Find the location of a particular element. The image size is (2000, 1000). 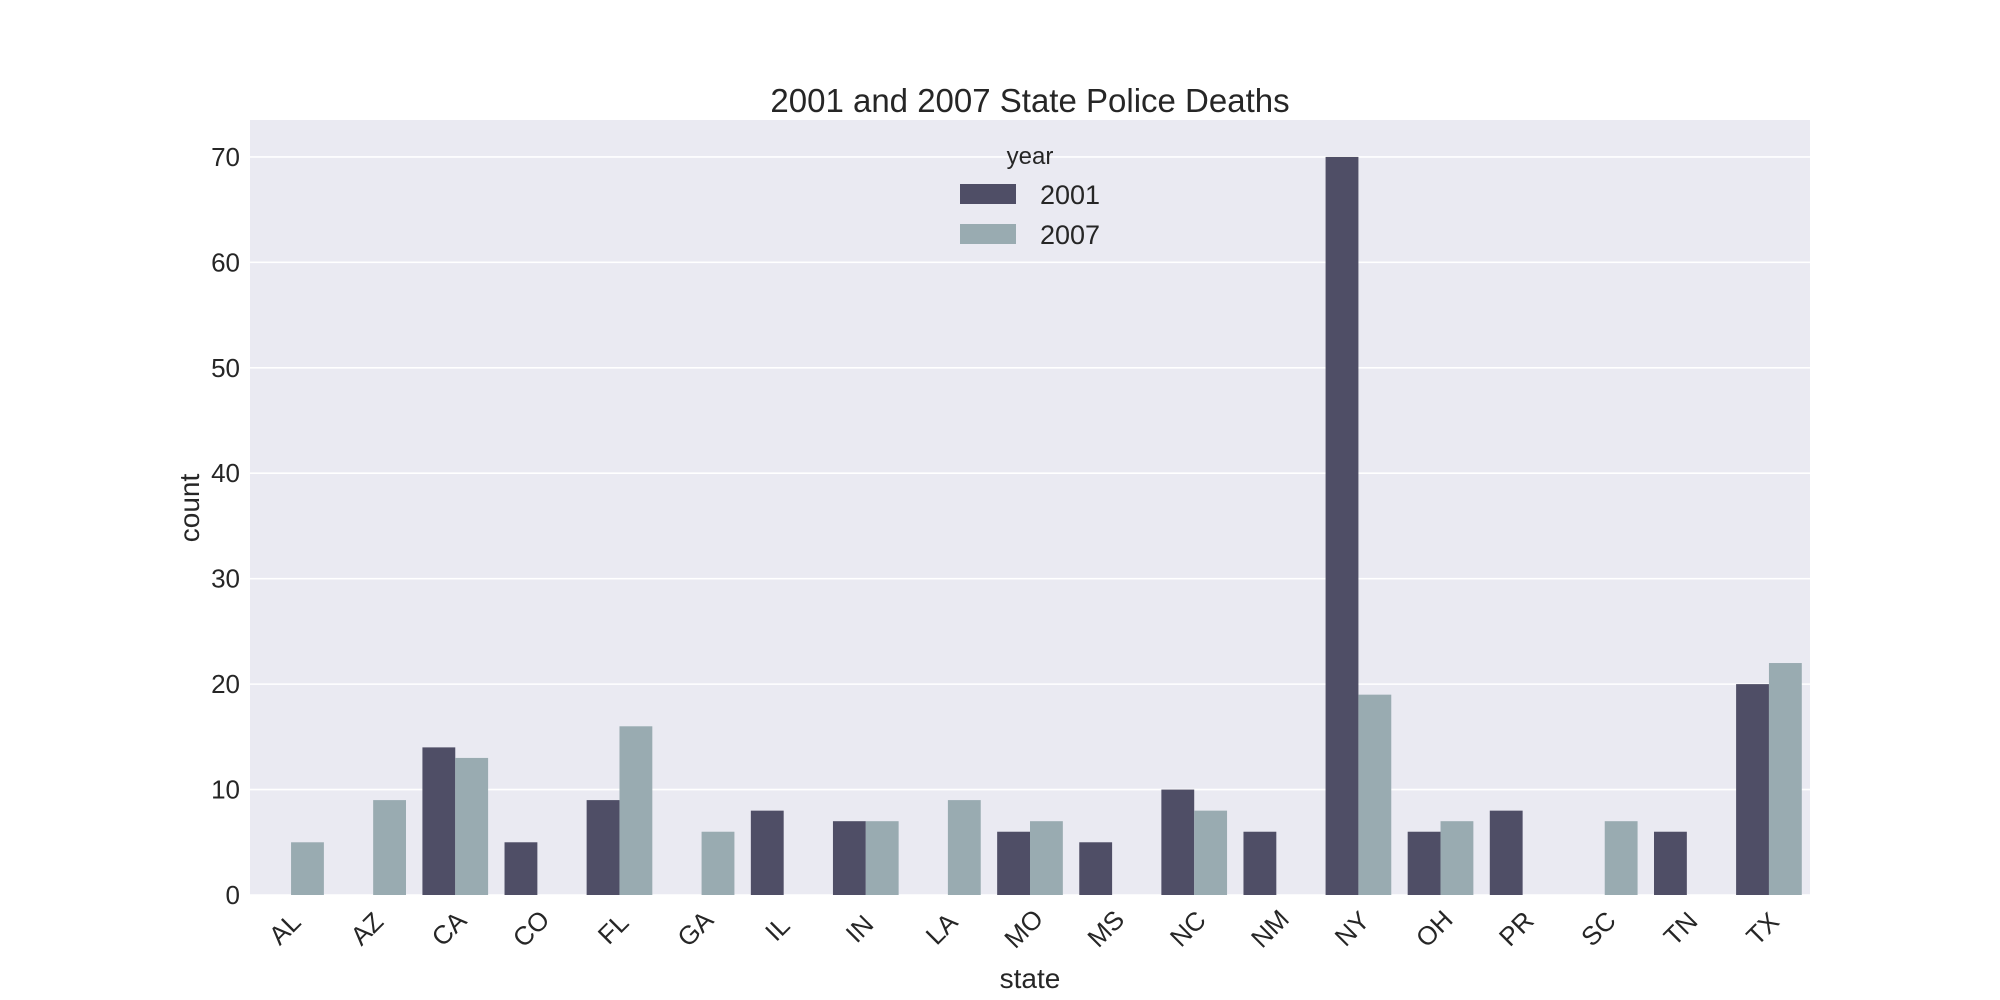

y-tick-label-70: 70 is located at coordinates (225, 157).